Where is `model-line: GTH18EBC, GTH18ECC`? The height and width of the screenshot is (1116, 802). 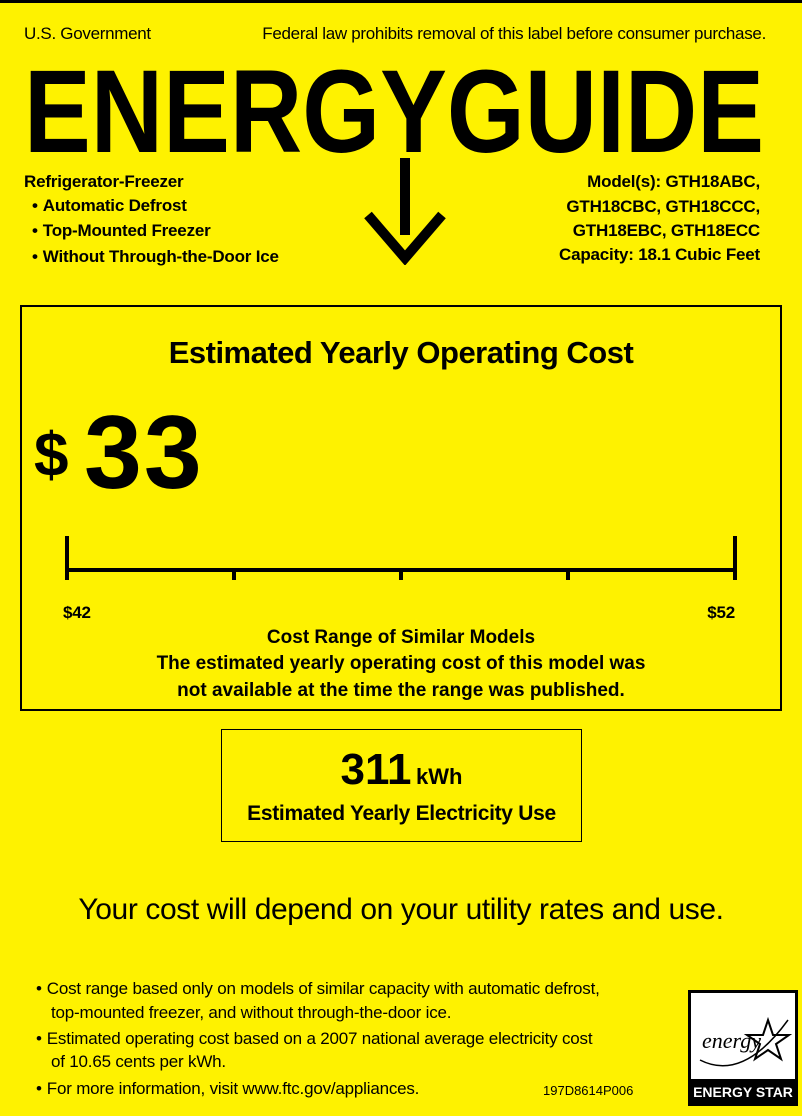
model-line: GTH18EBC, GTH18ECC is located at coordinates (666, 230).